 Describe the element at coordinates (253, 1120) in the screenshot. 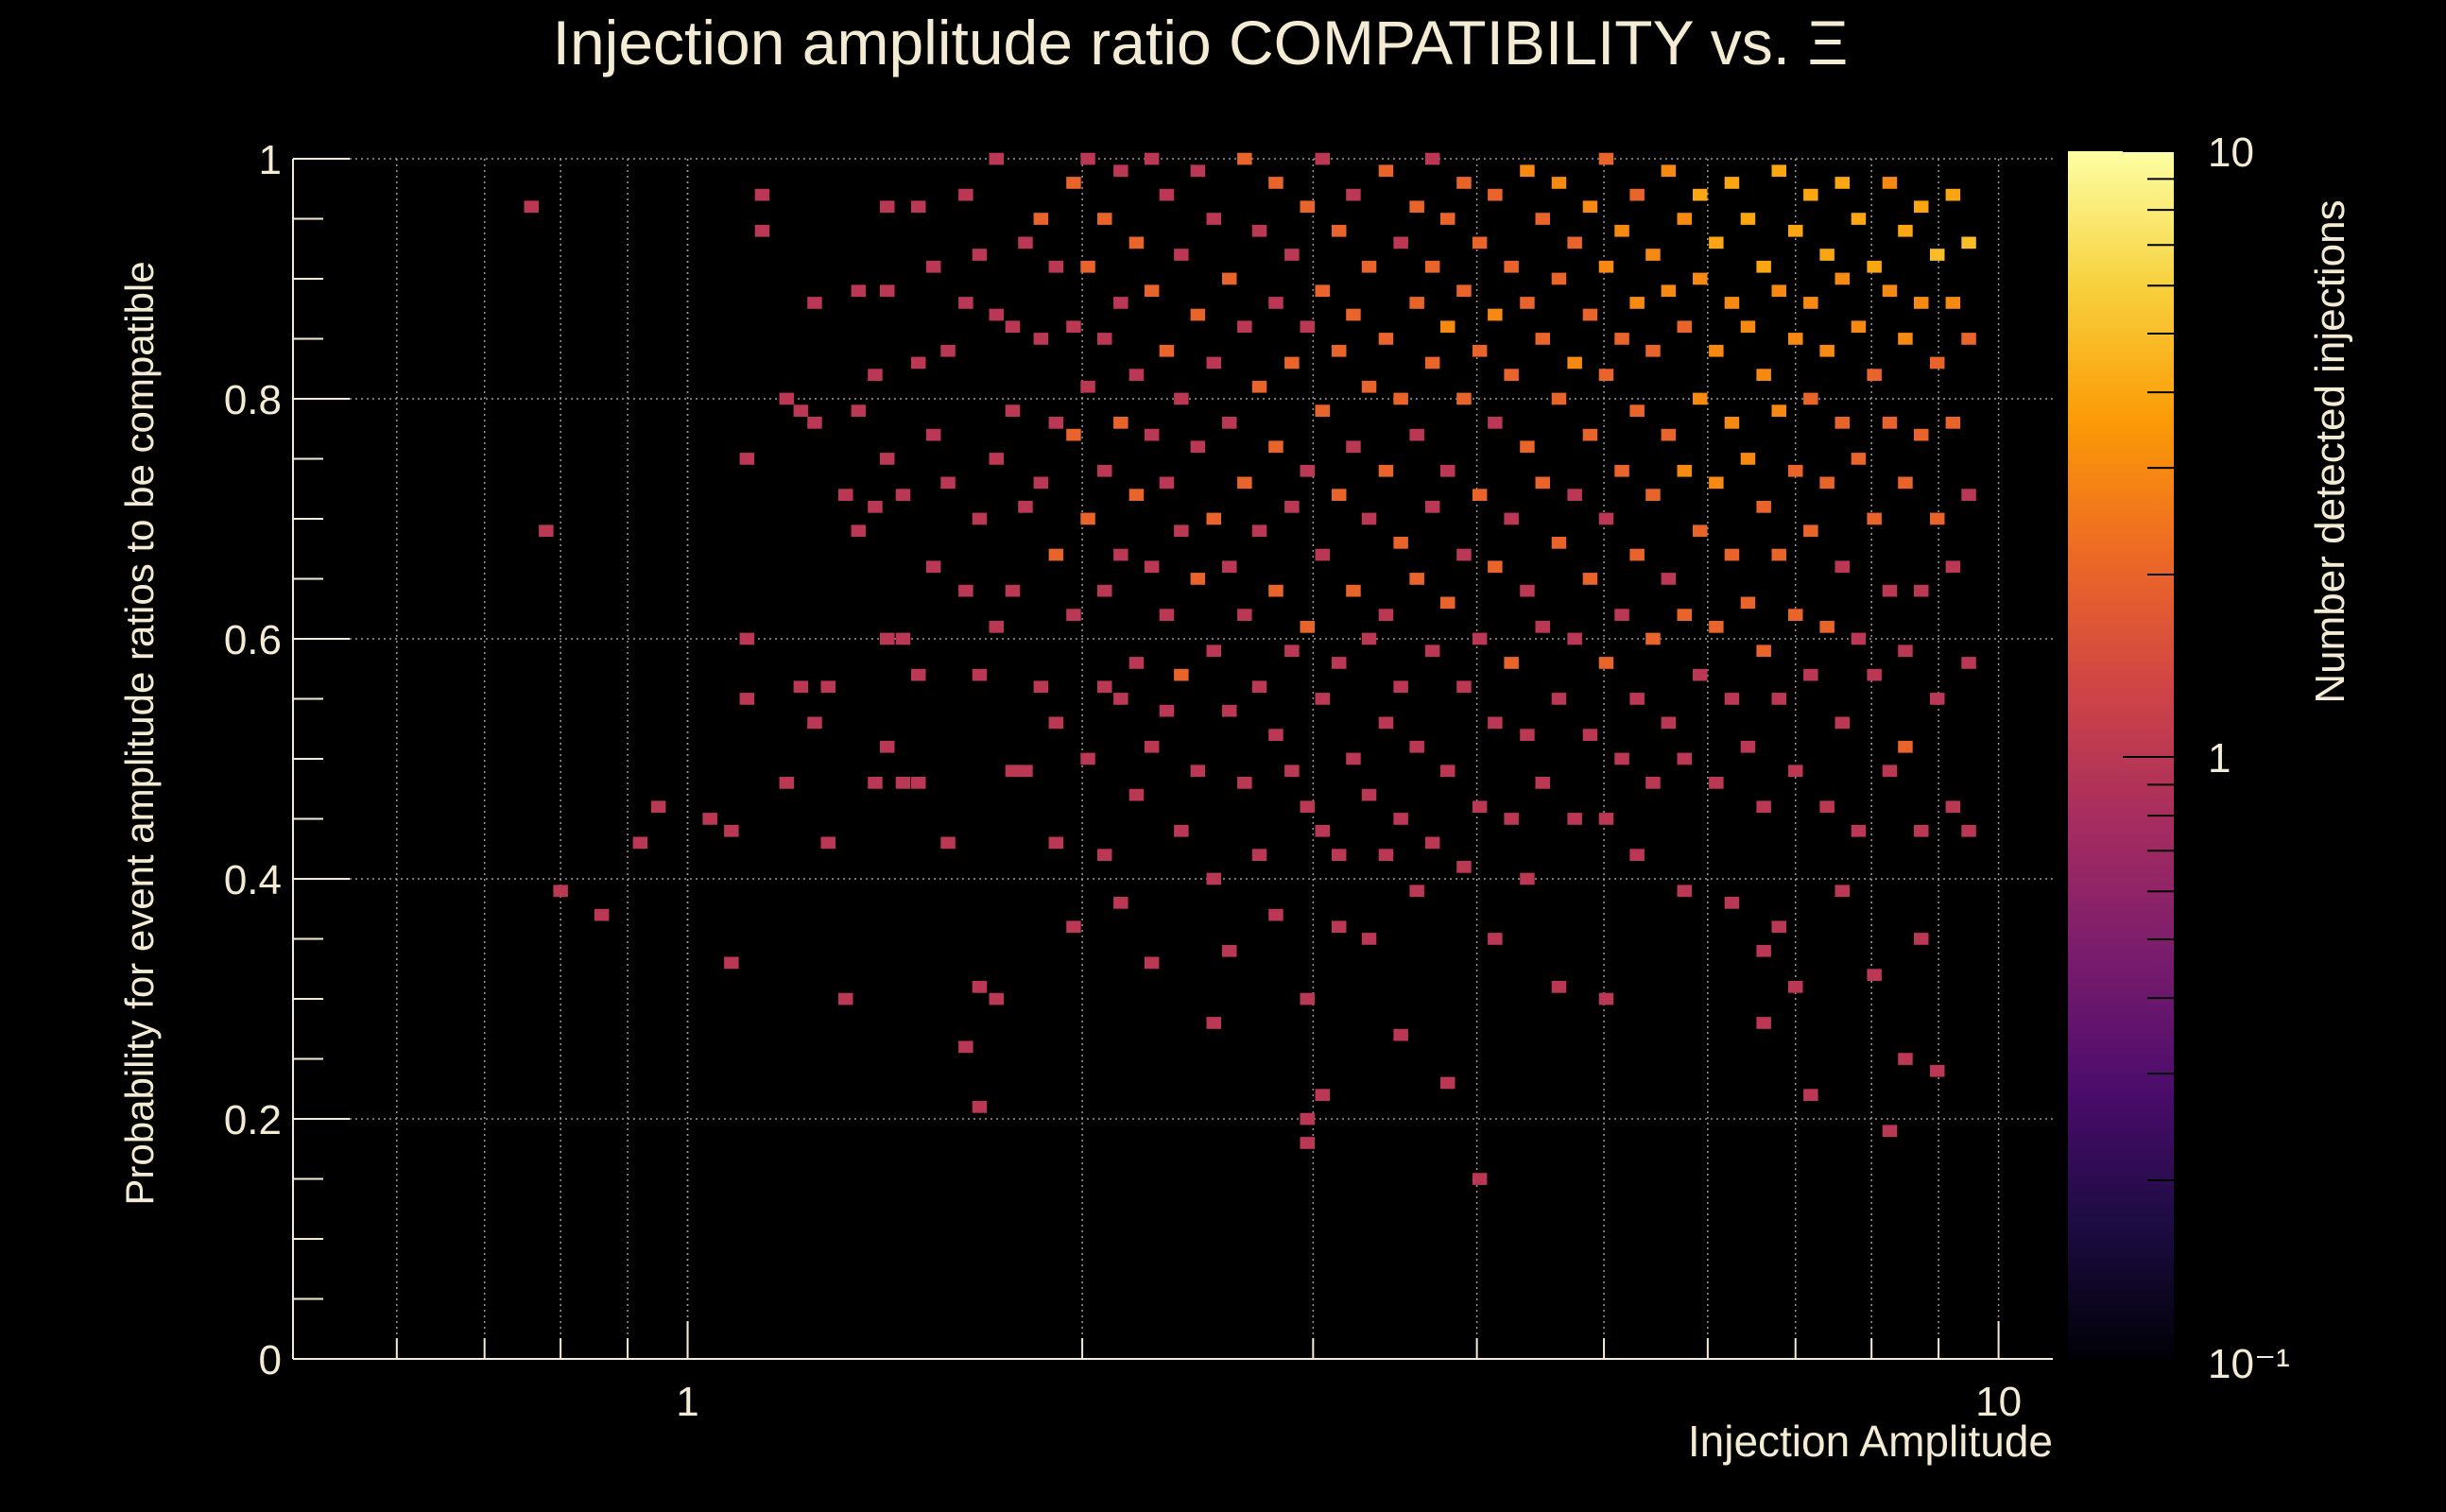

I see `y-tick-label: 0.2` at that location.